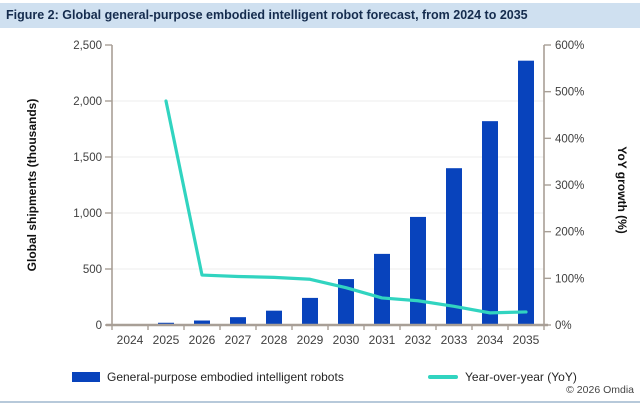  I want to click on bar-2033, so click(454, 246).